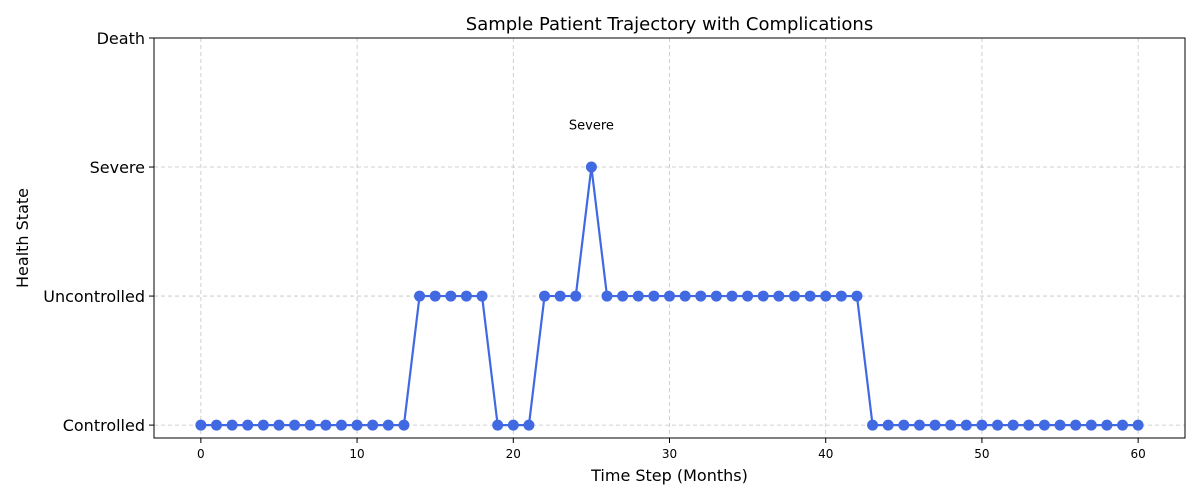 Image resolution: width=1200 pixels, height=500 pixels. What do you see at coordinates (121, 38) in the screenshot?
I see `y-tick-label: Death` at bounding box center [121, 38].